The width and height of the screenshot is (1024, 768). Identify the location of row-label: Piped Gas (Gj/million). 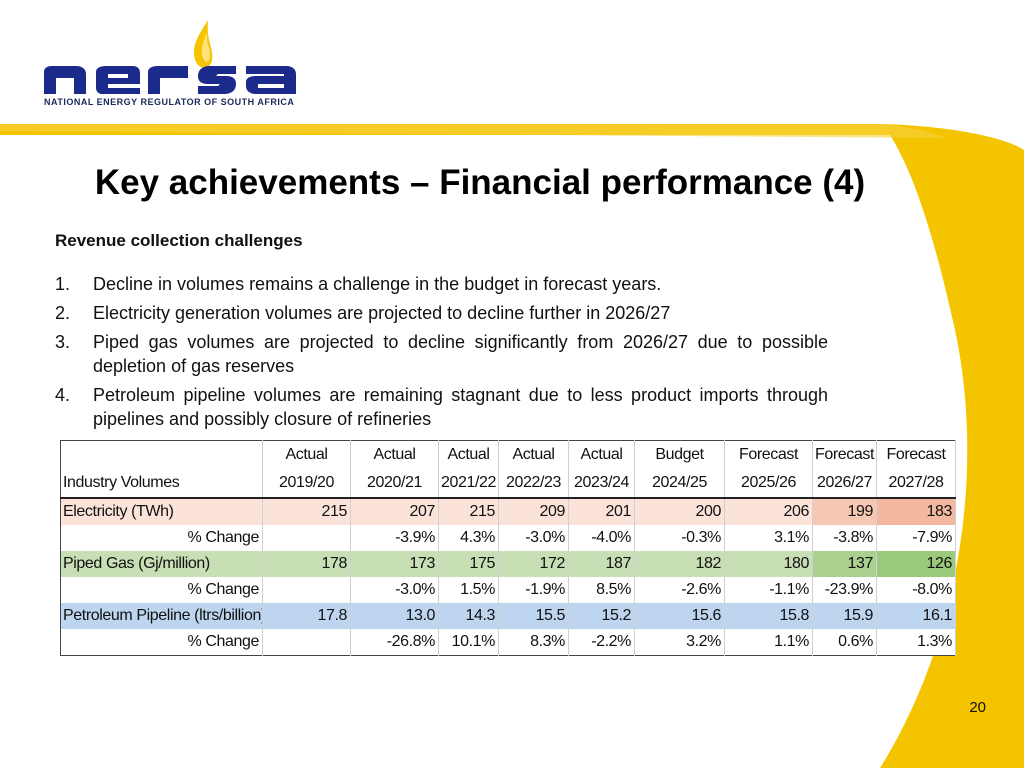
(161, 564).